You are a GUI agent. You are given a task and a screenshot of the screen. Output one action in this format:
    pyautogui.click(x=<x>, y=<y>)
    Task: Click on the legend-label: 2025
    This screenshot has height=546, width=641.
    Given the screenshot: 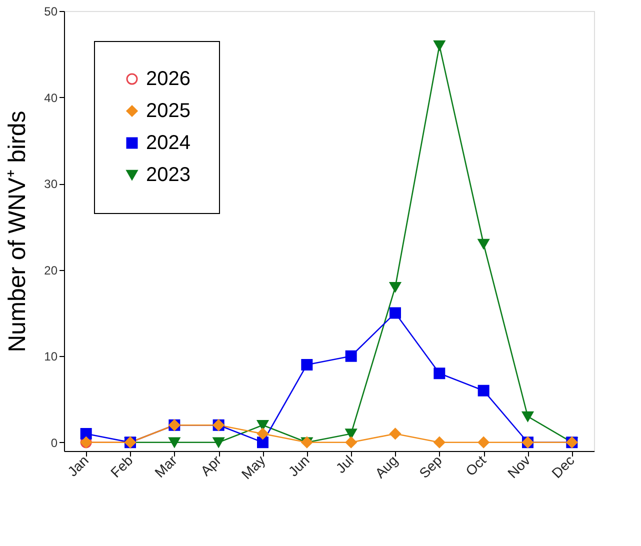 What is the action you would take?
    pyautogui.click(x=168, y=111)
    